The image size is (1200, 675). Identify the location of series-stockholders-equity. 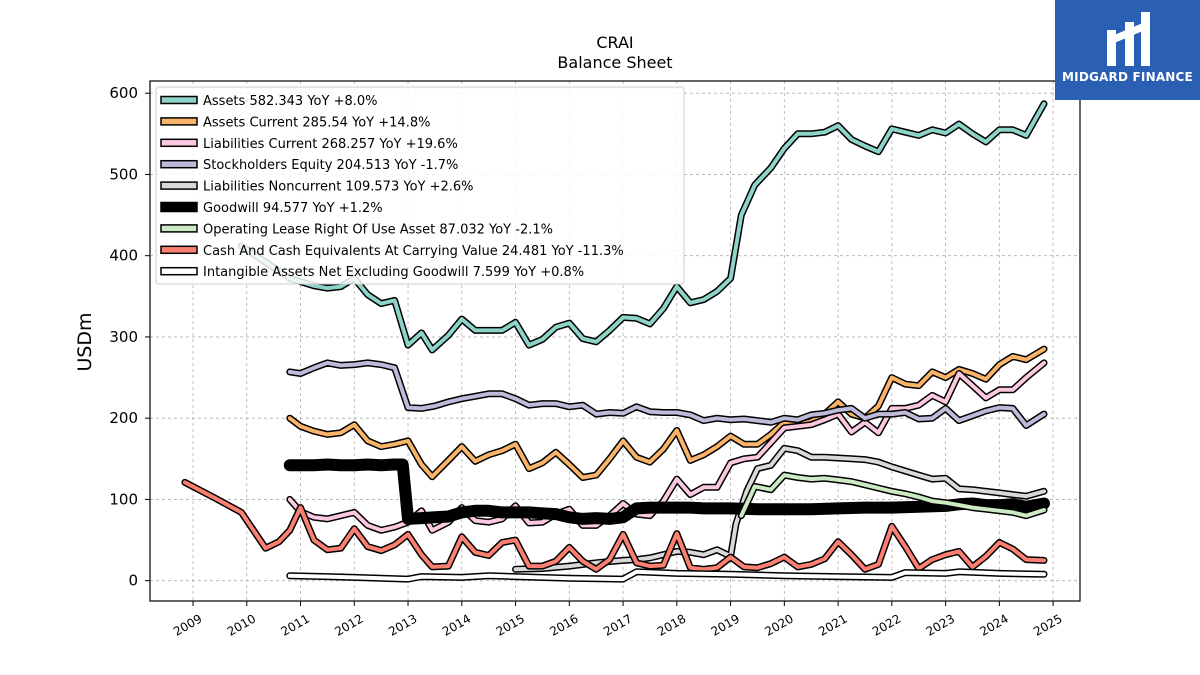
(667, 394).